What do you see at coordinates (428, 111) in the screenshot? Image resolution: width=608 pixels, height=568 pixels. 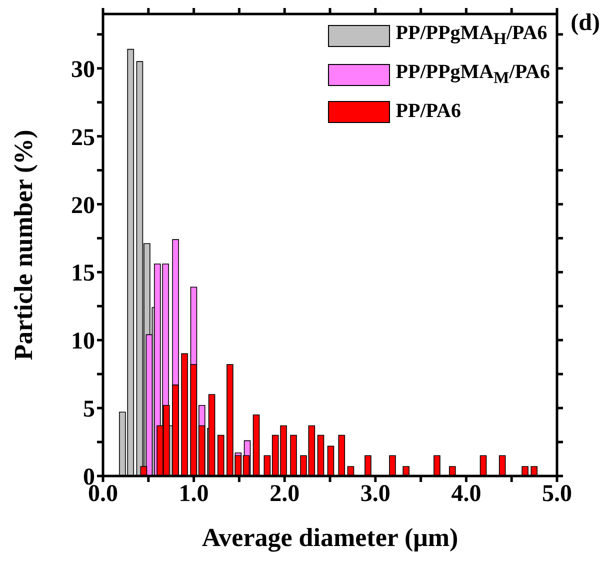 I see `legend-label: PP/PA6` at bounding box center [428, 111].